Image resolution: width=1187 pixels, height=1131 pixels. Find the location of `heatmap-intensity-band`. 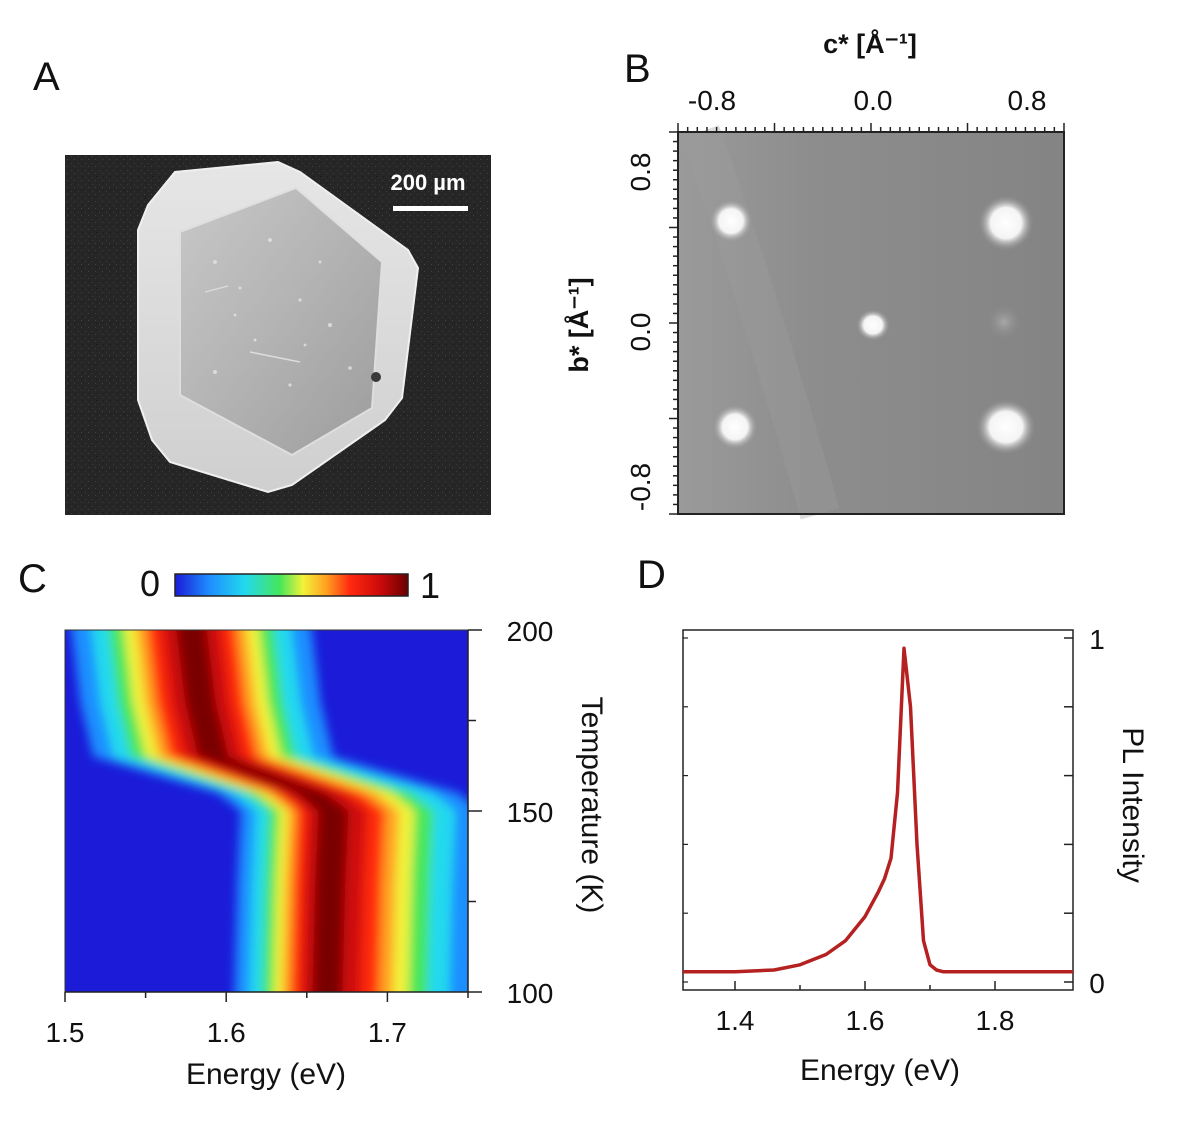

heatmap-intensity-band is located at coordinates (262, 811).